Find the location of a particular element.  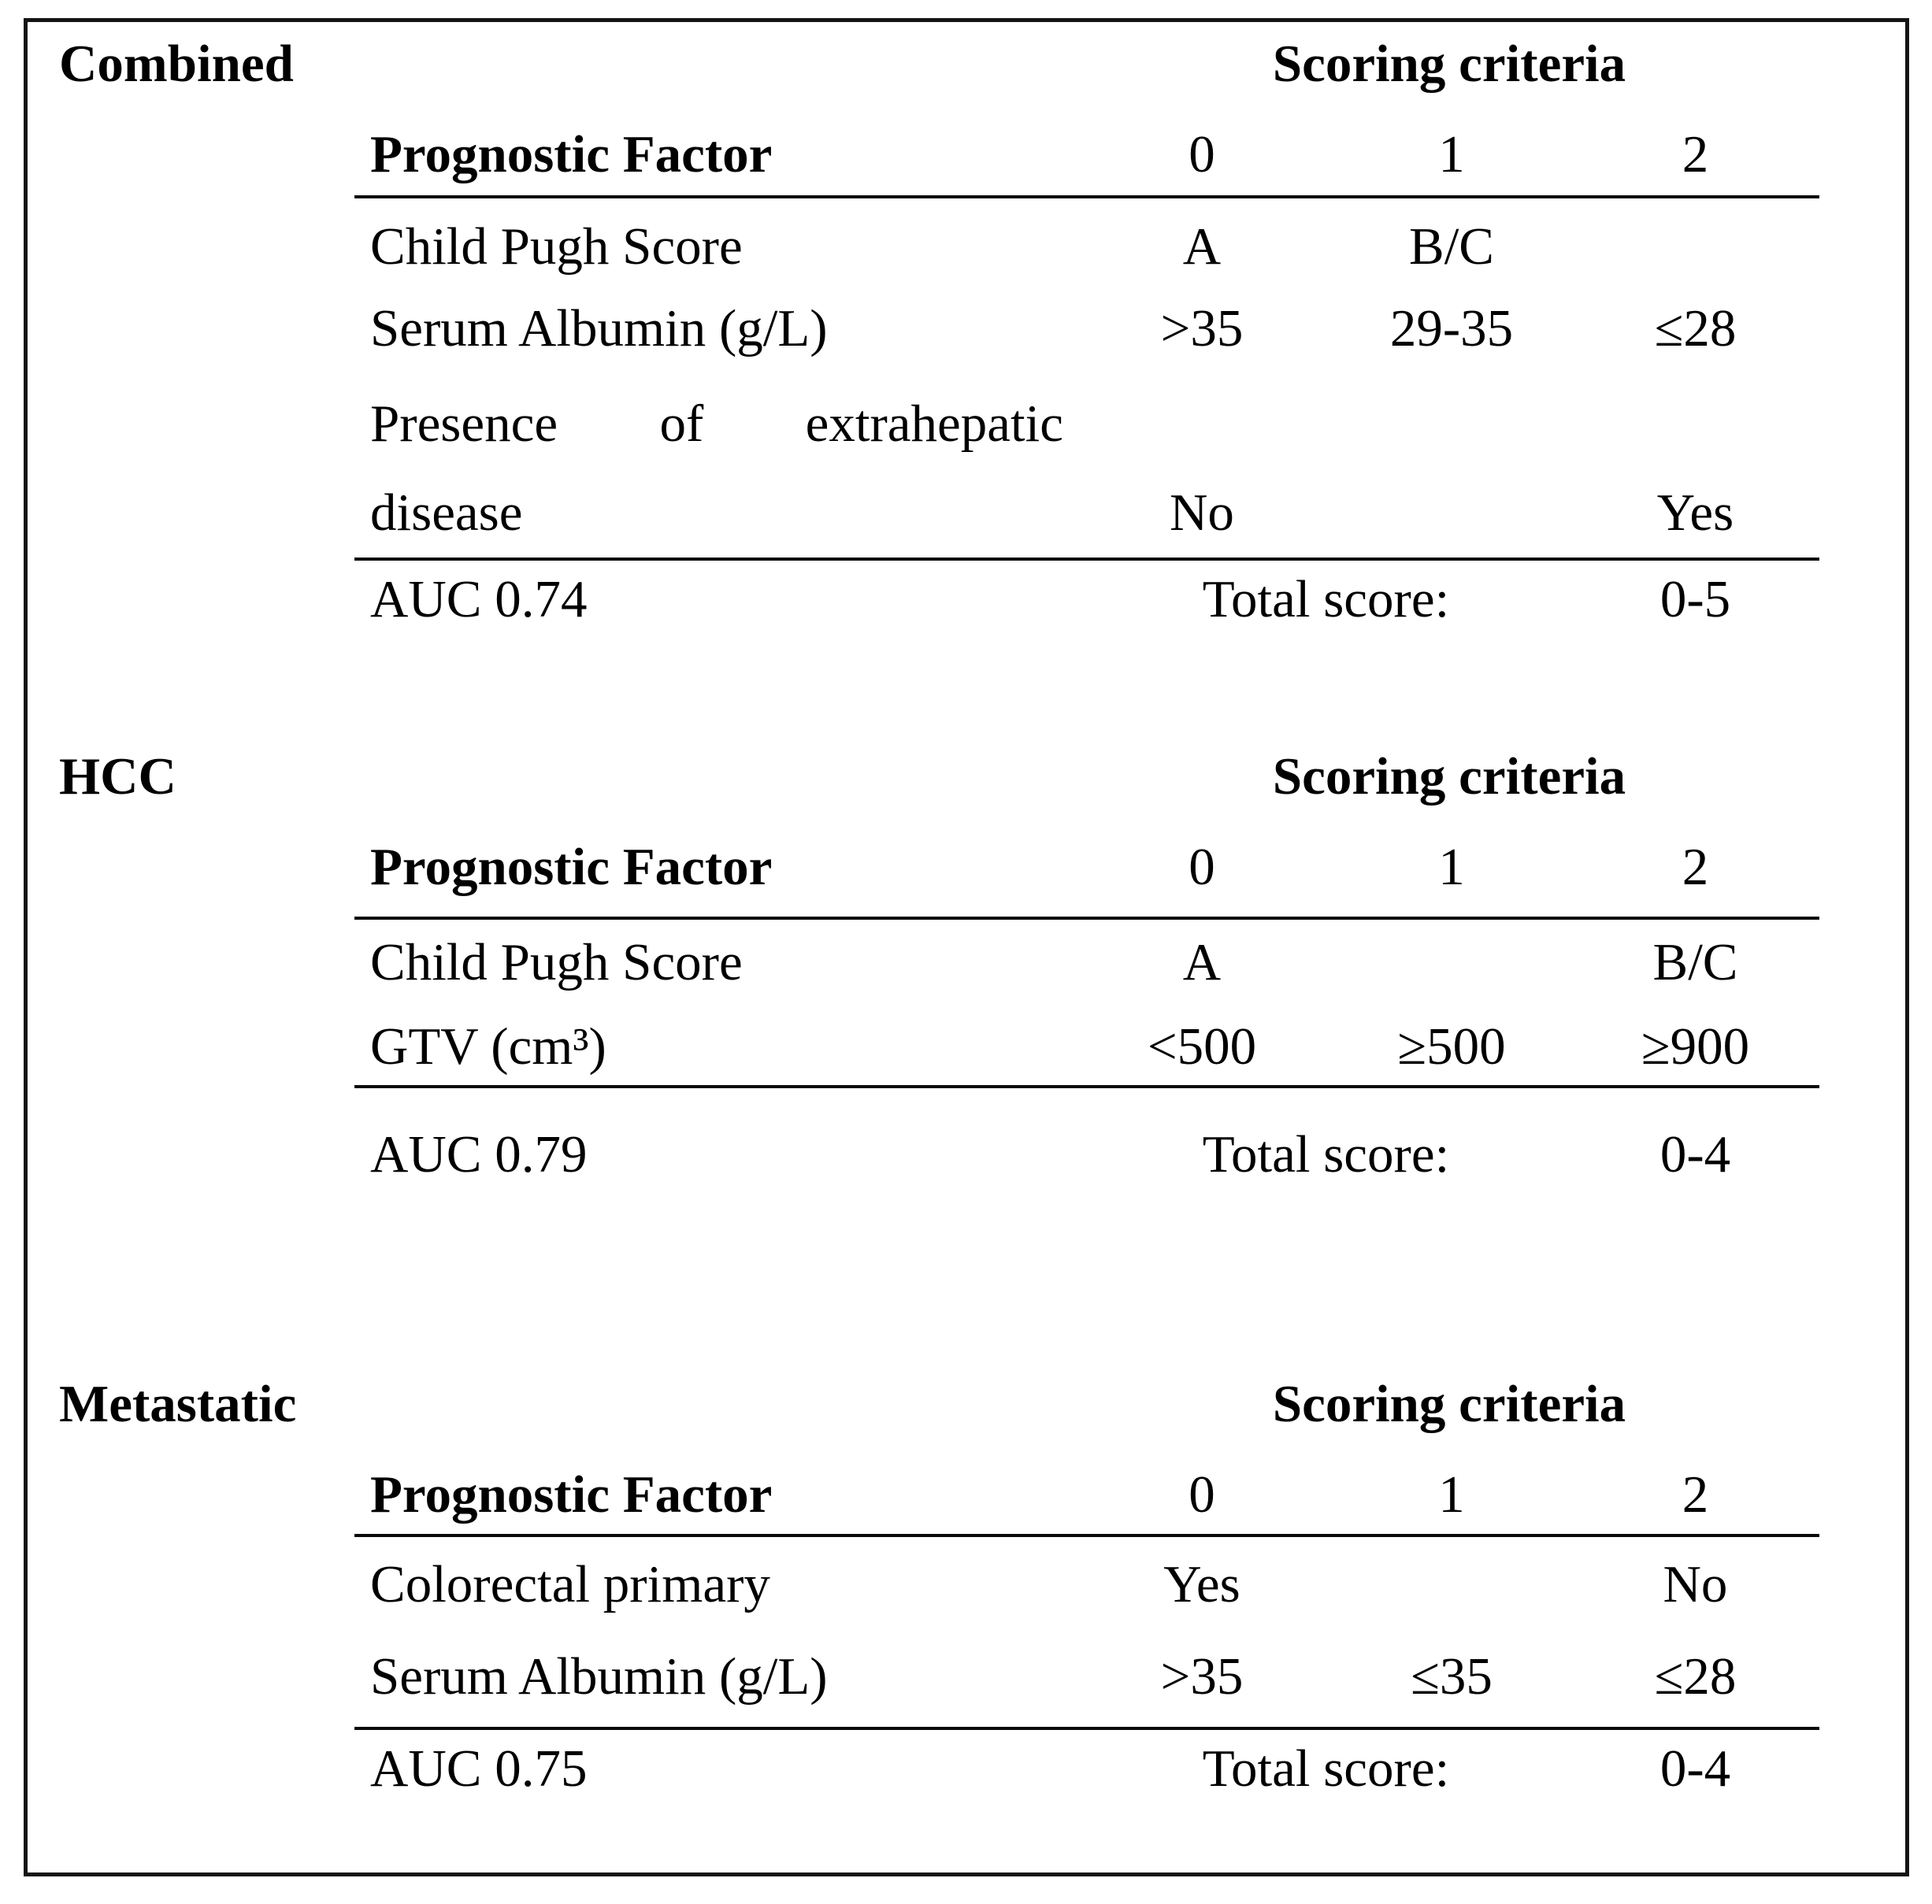

score-cell-2: Yes is located at coordinates (1695, 512).